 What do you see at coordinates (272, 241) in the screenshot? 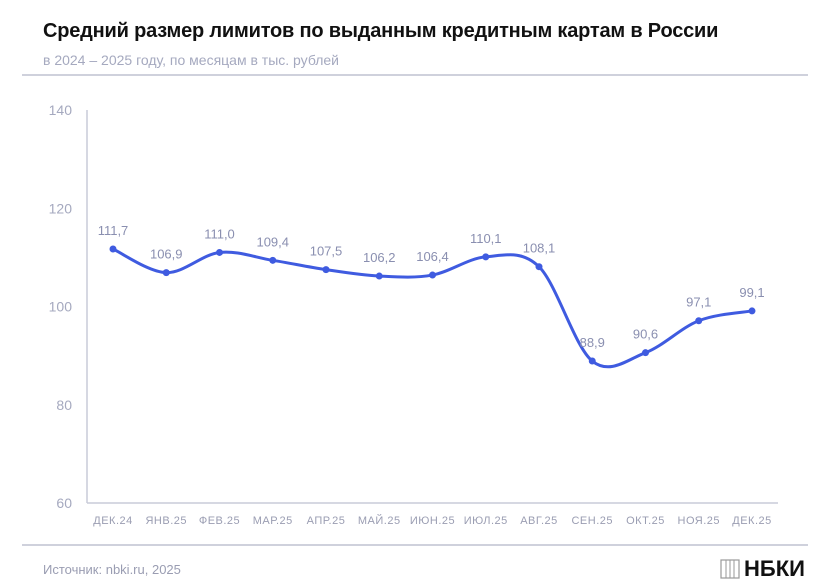
I see `data-label: 109,4` at bounding box center [272, 241].